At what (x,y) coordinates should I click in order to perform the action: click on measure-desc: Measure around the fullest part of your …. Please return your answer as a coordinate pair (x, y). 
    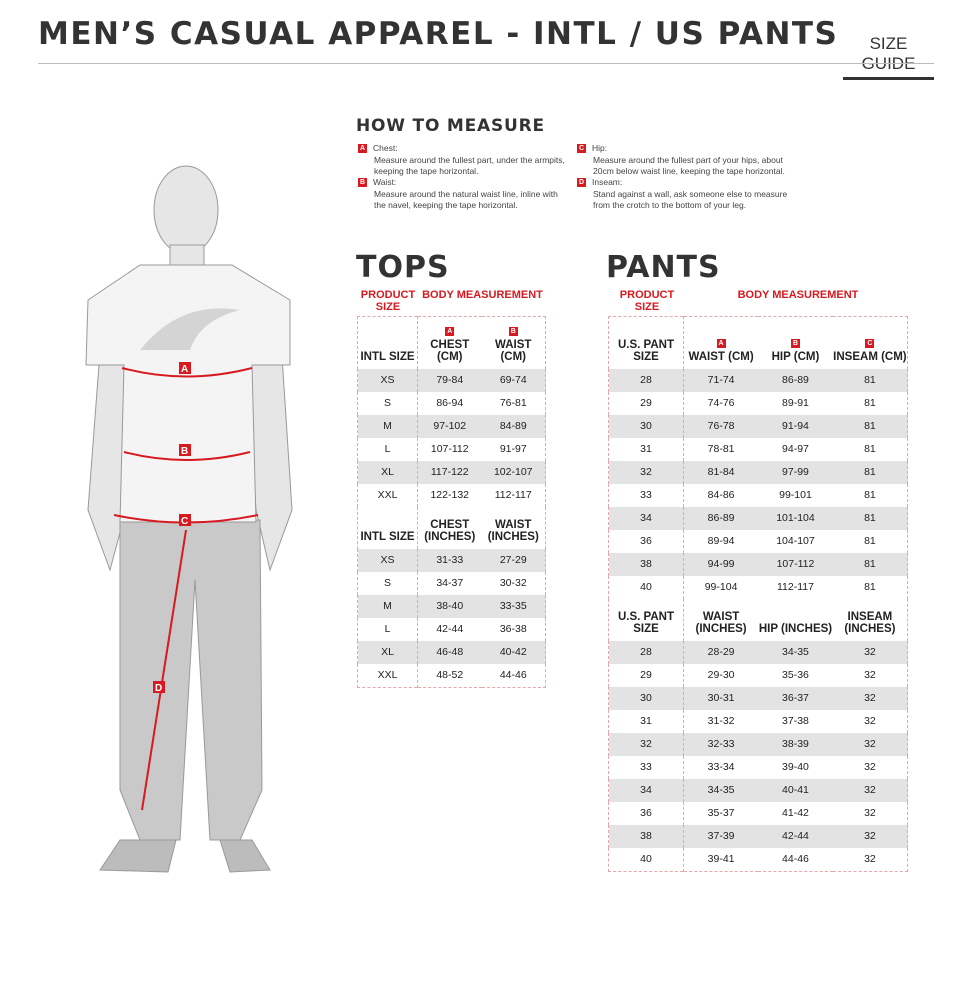
    Looking at the image, I should click on (689, 165).